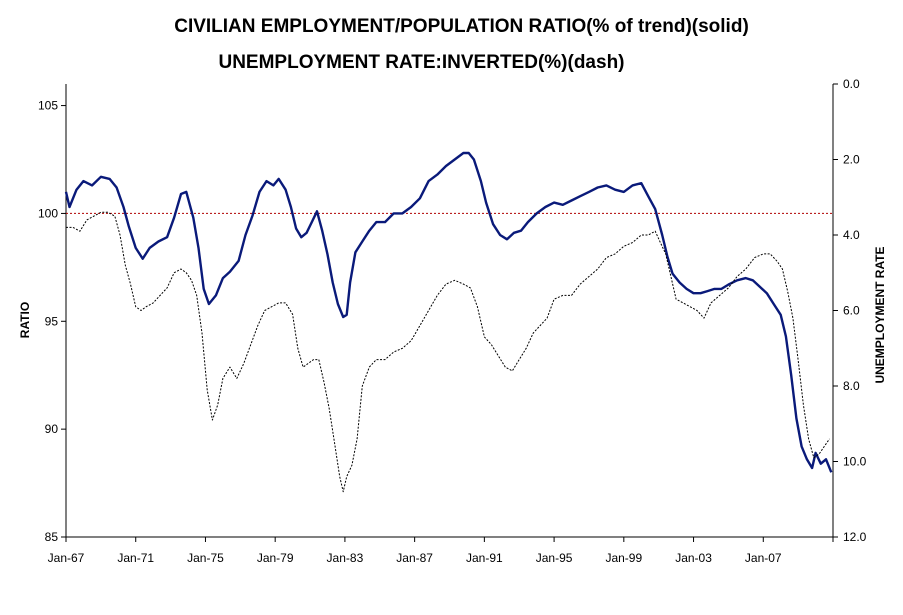 Image resolution: width=903 pixels, height=615 pixels. Describe the element at coordinates (48, 106) in the screenshot. I see `y-tick-label: 105` at that location.